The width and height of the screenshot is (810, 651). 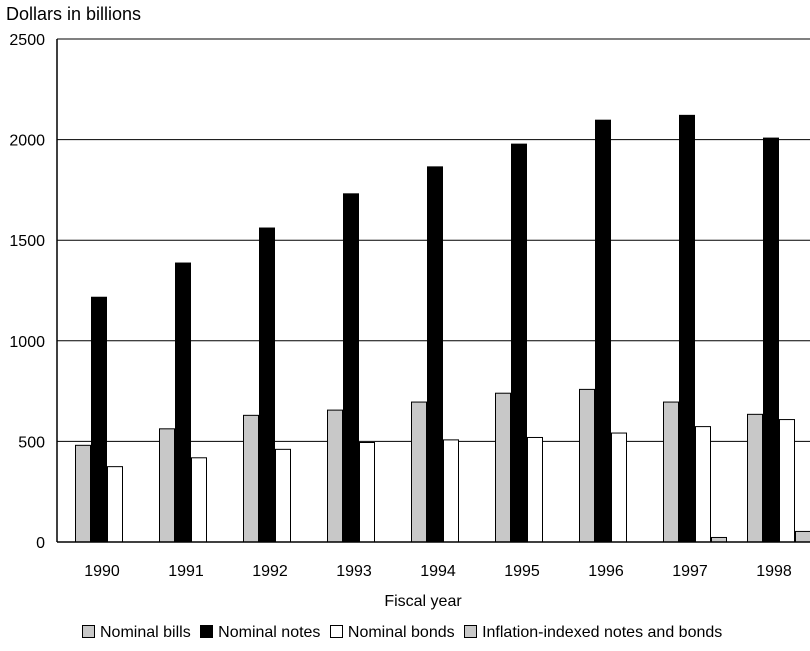 What do you see at coordinates (27, 292) in the screenshot?
I see `y-tick-labels: 0 500 1000 1500 2000 2500` at bounding box center [27, 292].